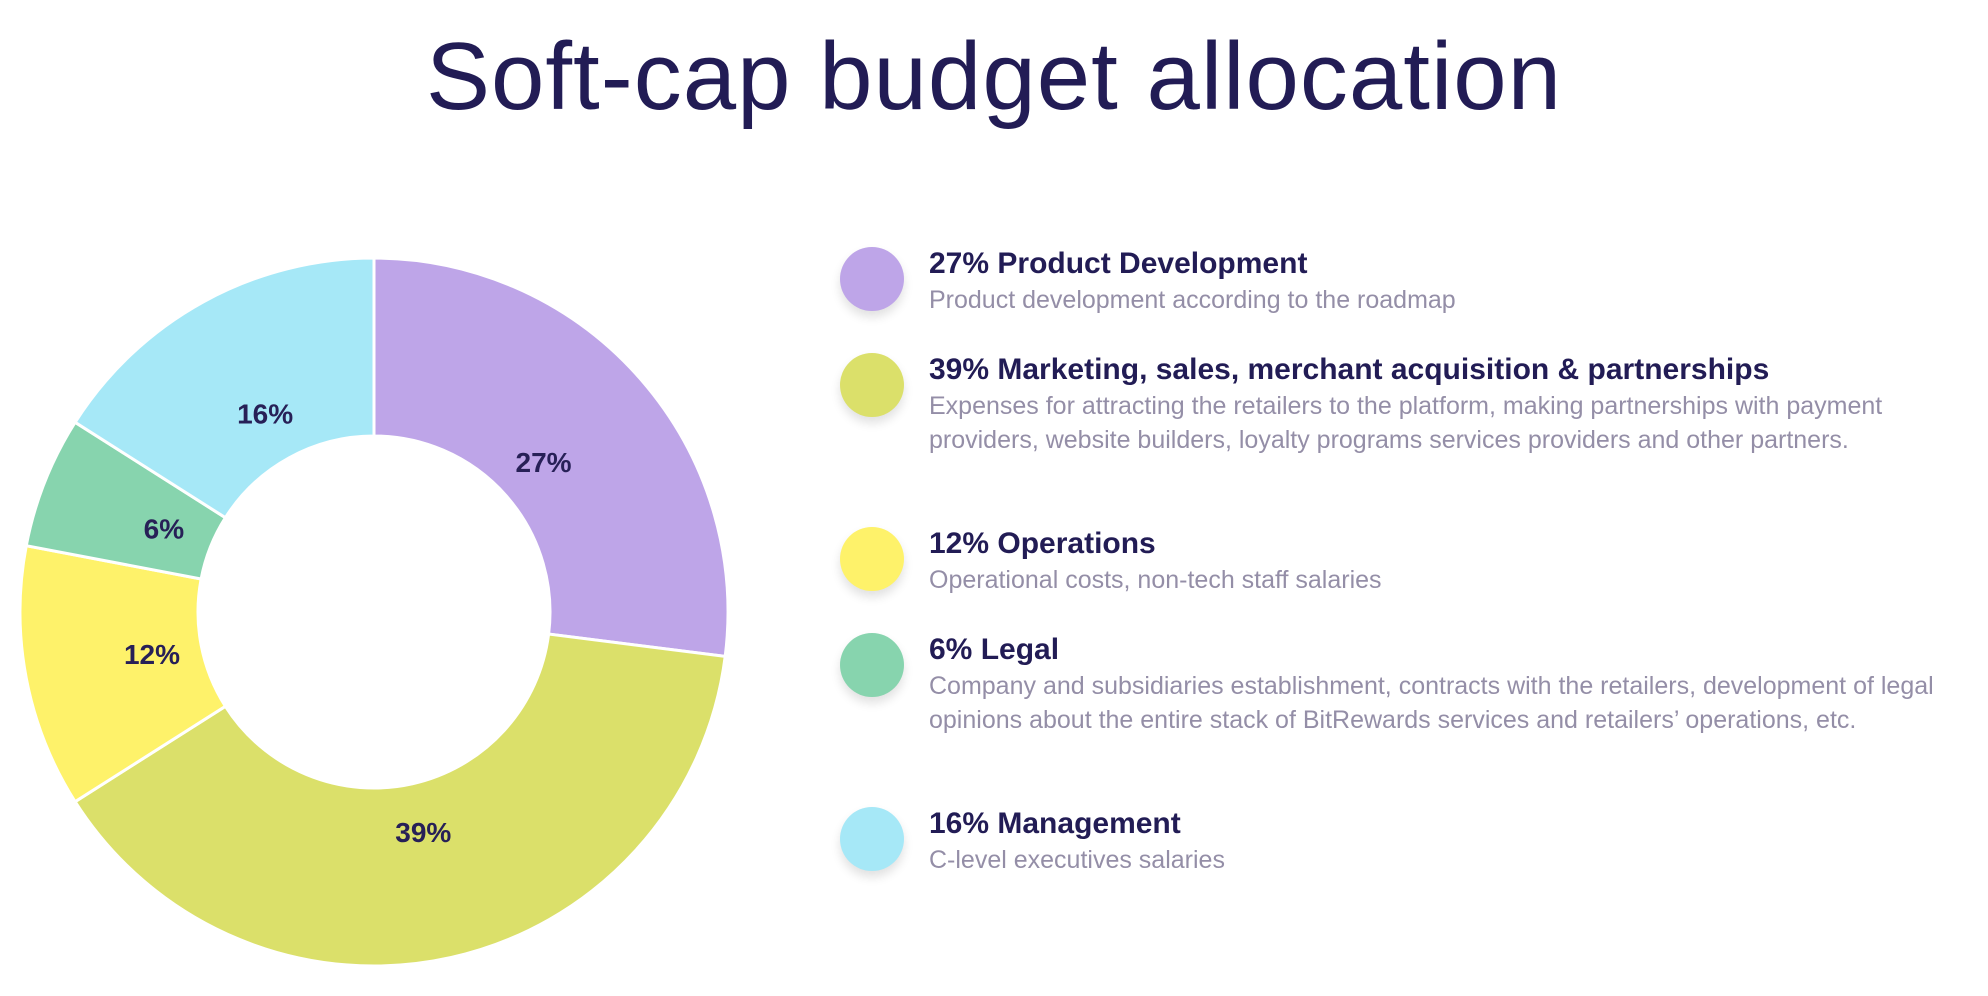 This screenshot has height=996, width=1988. Describe the element at coordinates (872, 839) in the screenshot. I see `swatch-management-icon` at that location.